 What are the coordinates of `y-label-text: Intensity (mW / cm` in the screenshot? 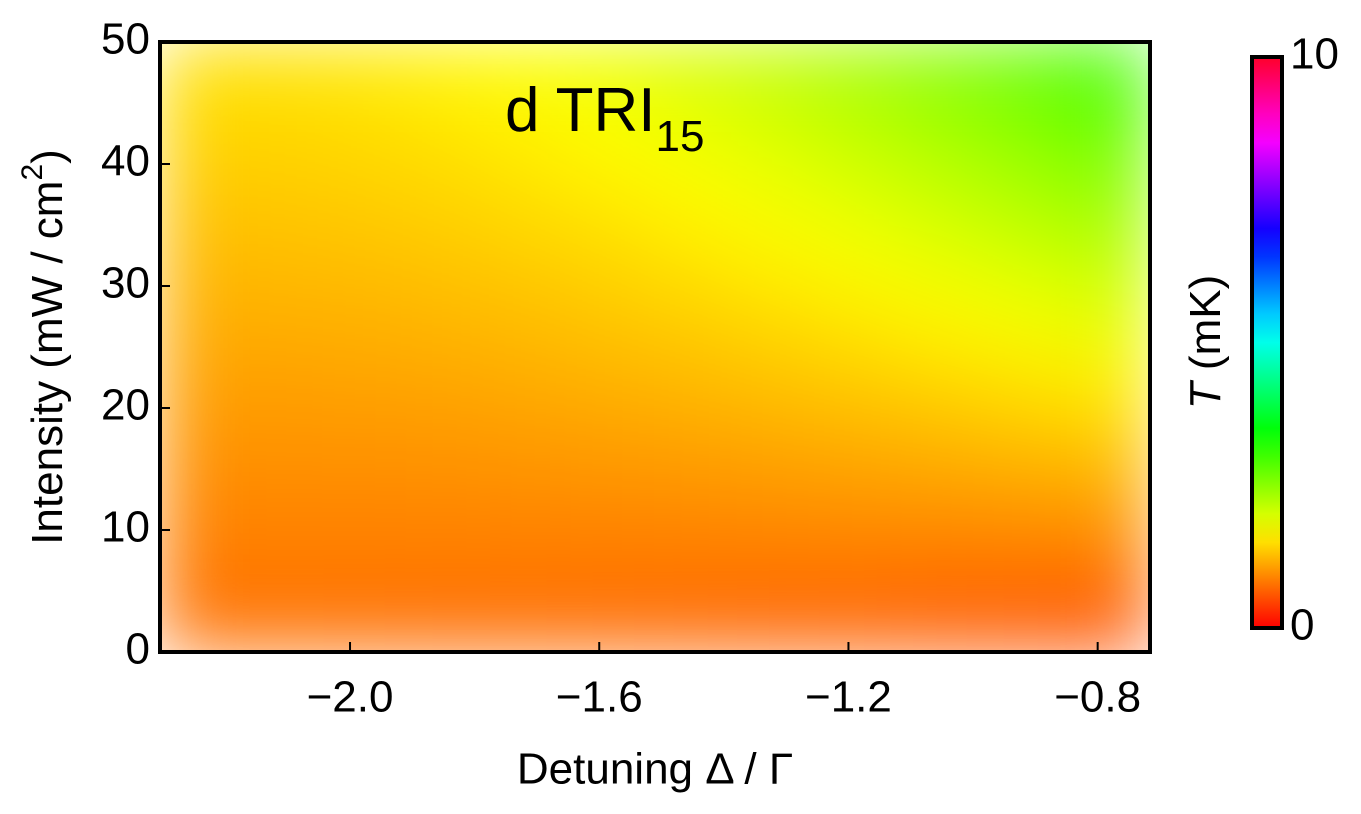 It's located at (47, 363).